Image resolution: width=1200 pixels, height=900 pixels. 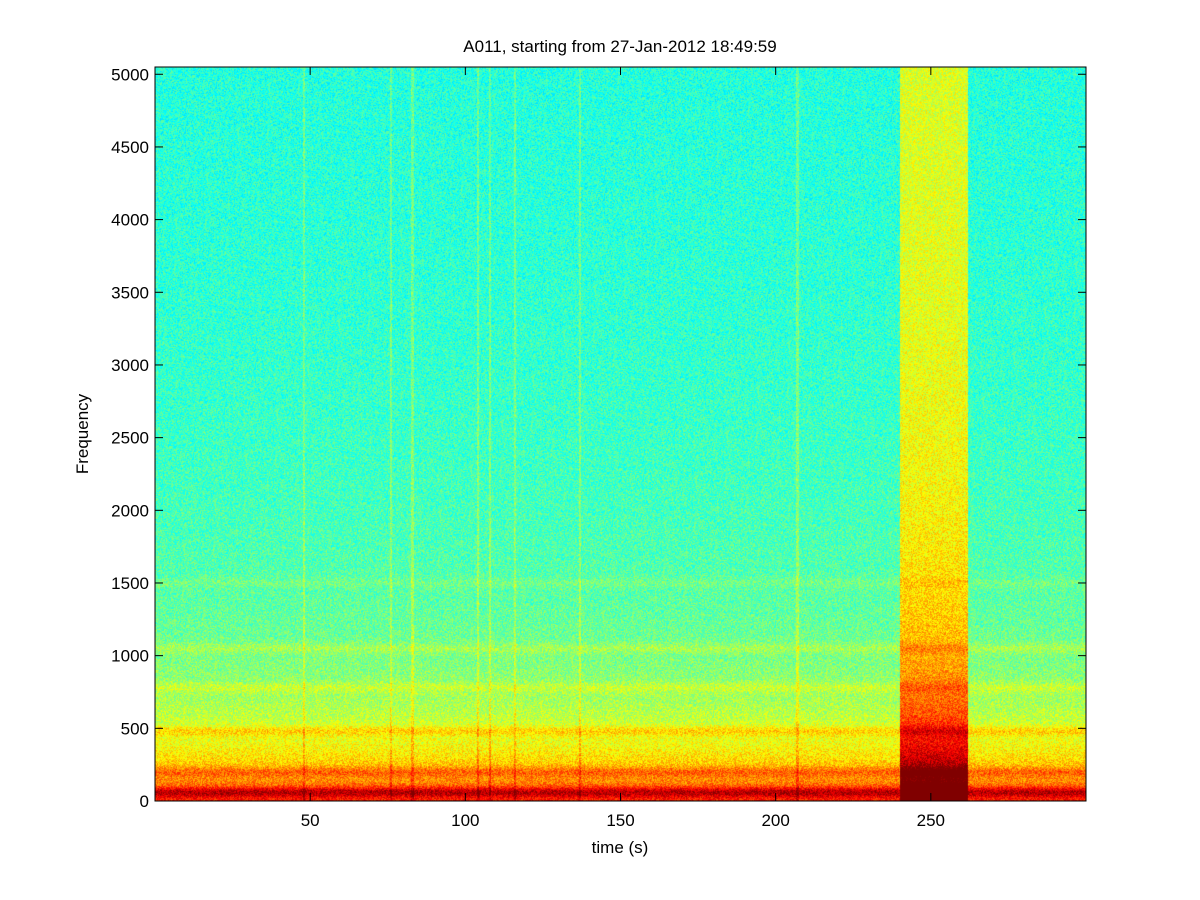 What do you see at coordinates (130, 292) in the screenshot?
I see `y-tick-label: 3500` at bounding box center [130, 292].